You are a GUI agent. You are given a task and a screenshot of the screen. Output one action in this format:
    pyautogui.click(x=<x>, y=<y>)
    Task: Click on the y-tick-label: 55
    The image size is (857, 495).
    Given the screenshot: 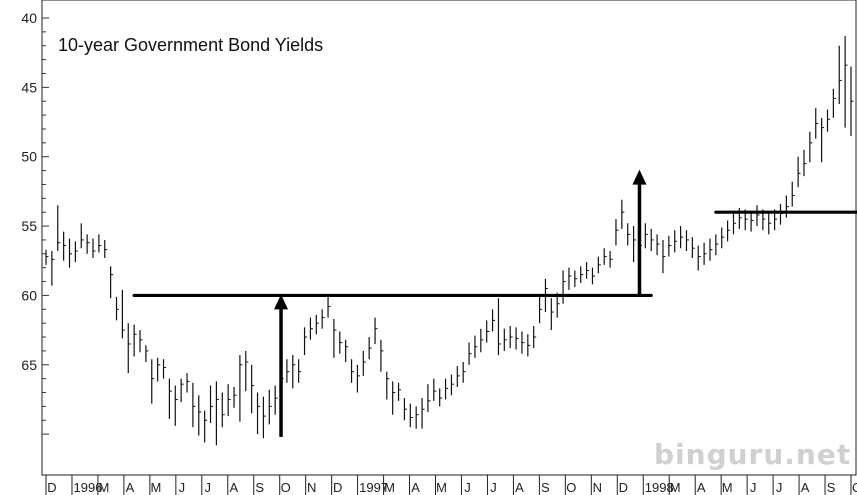 What is the action you would take?
    pyautogui.click(x=29, y=226)
    